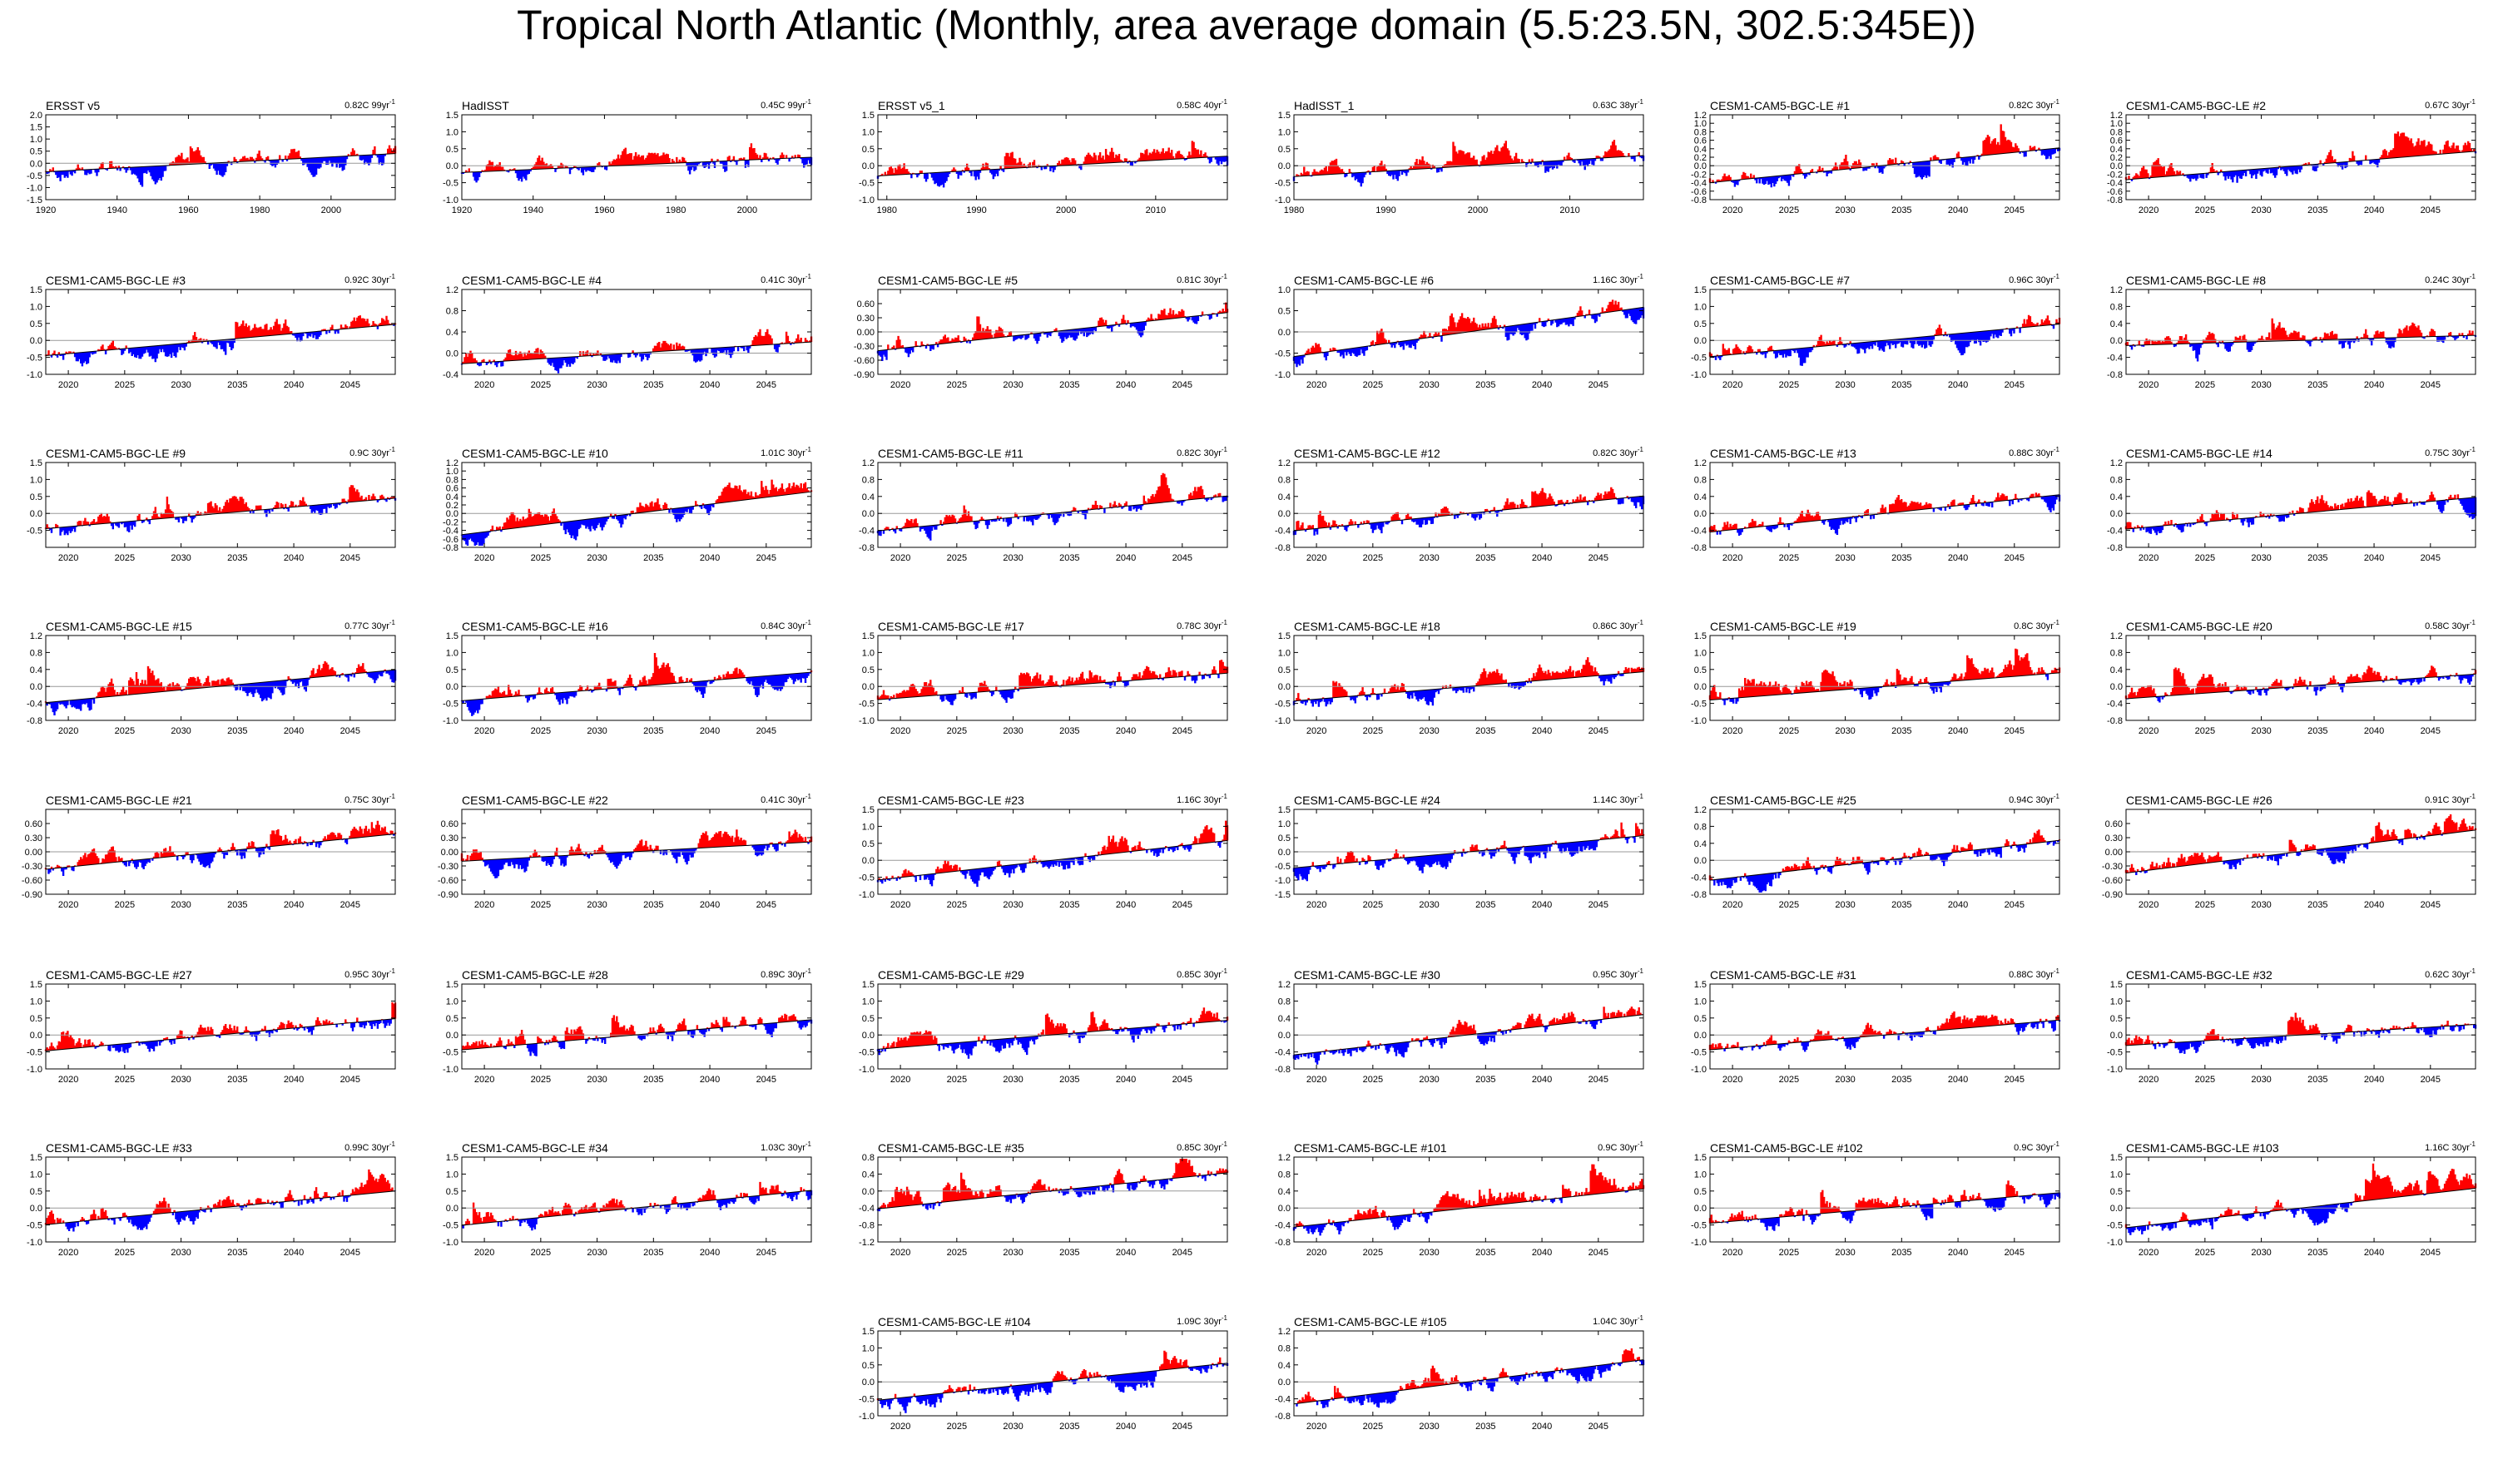 Image resolution: width=2493 pixels, height=1484 pixels. Describe the element at coordinates (119, 800) in the screenshot. I see `panel-label: CESM1-CAM5-BGC-LE #21` at that location.